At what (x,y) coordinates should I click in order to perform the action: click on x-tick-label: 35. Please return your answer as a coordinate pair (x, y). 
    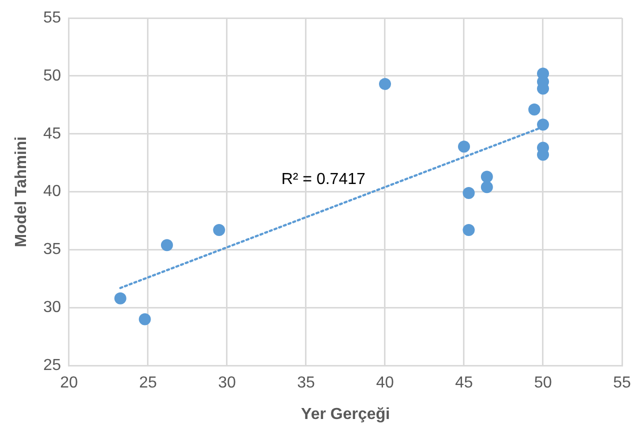
    Looking at the image, I should click on (306, 383).